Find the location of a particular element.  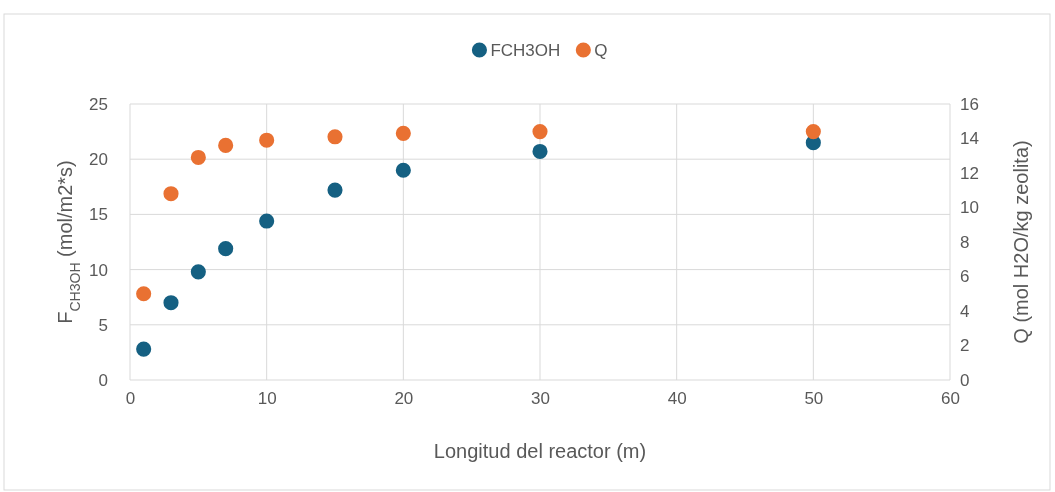

y-tick-label: 20 is located at coordinates (98, 160).